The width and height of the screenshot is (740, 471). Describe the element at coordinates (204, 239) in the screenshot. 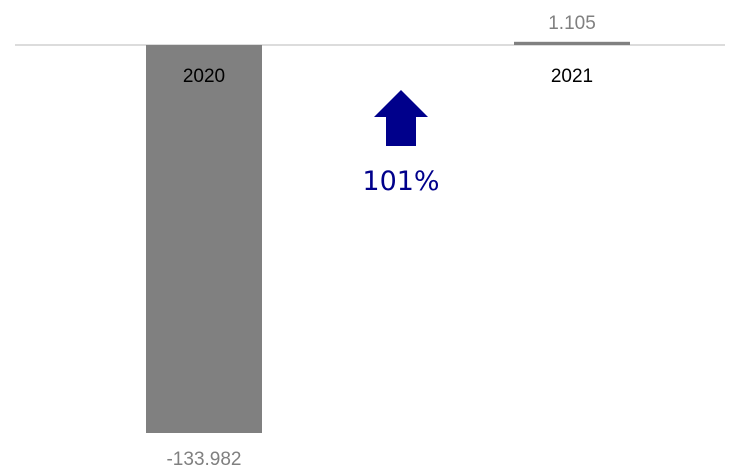

I see `bar-2020` at that location.